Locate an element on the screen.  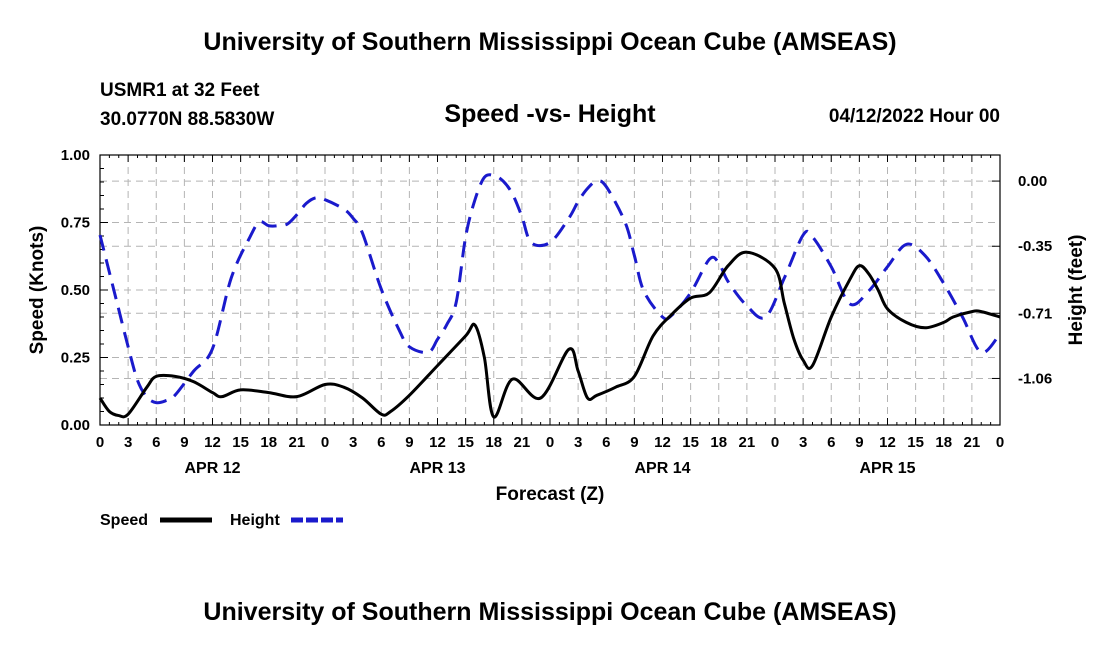
legend-speed-label: Speed is located at coordinates (124, 520).